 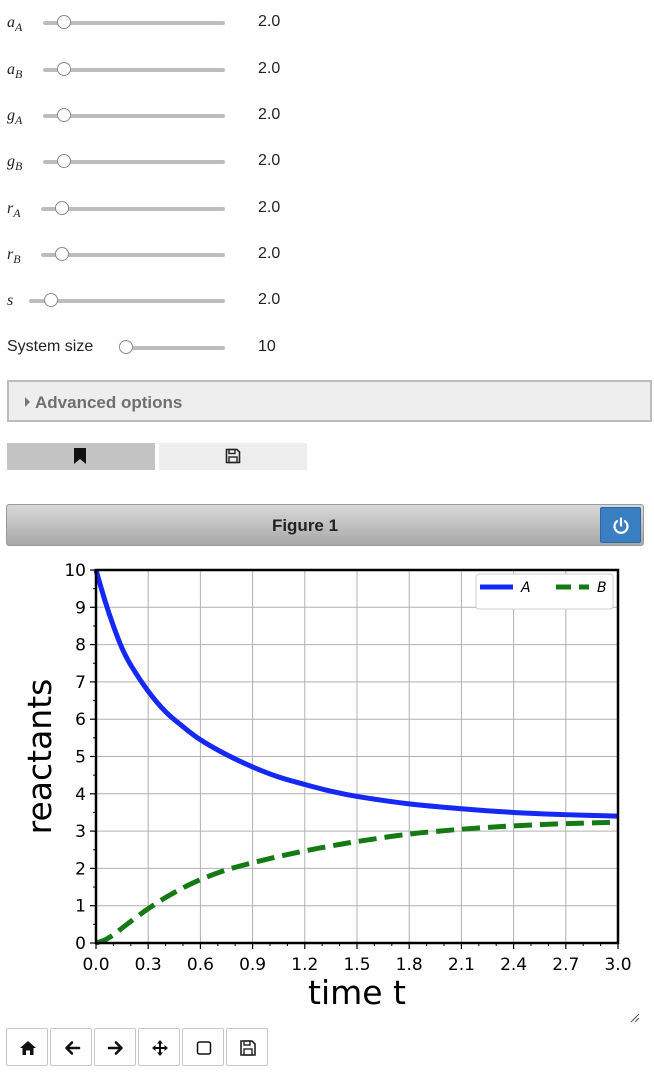 I want to click on slider-rB: rB 2.0, so click(x=165, y=255).